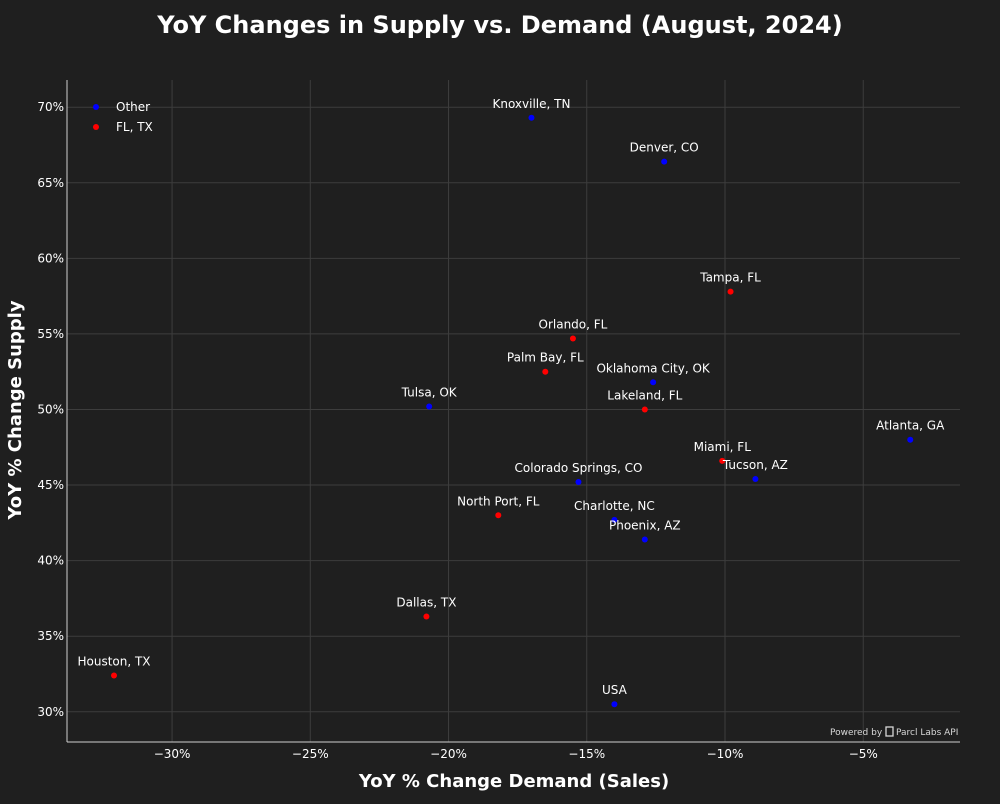 The width and height of the screenshot is (1000, 804). Describe the element at coordinates (133, 107) in the screenshot. I see `legend-label: Other` at that location.